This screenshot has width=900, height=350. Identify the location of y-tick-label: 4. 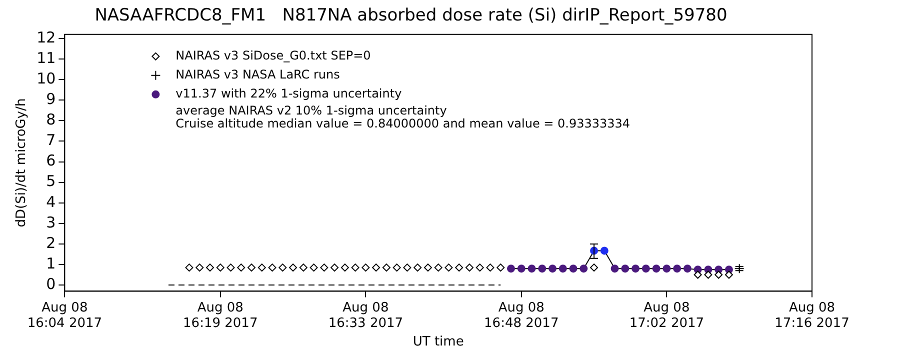
(51, 201).